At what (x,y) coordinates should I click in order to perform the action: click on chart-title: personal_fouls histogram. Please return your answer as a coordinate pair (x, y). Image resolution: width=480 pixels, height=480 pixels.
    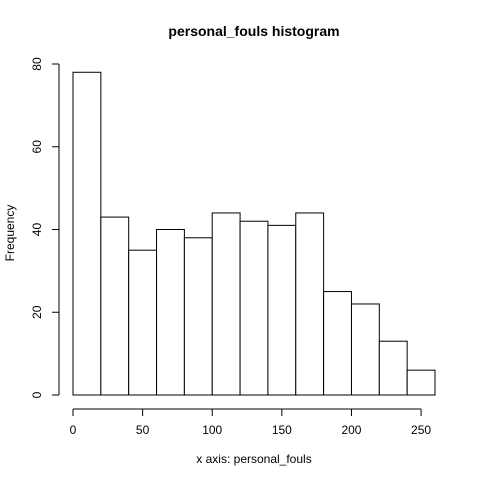
    Looking at the image, I should click on (253, 31).